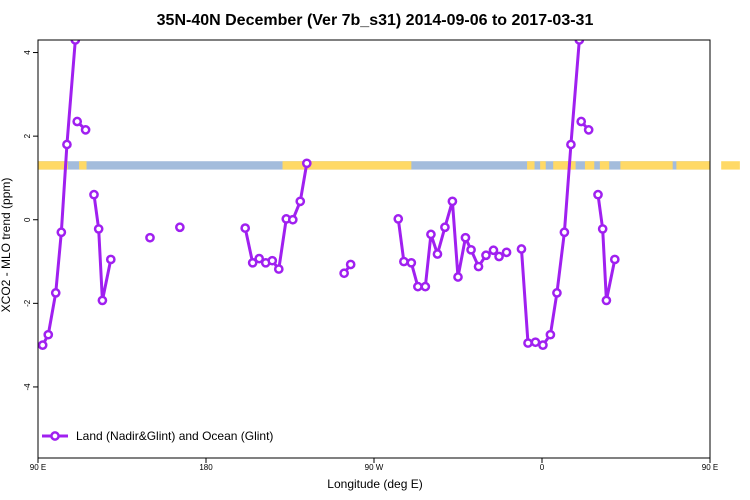  Describe the element at coordinates (27, 219) in the screenshot. I see `y-tick-label: 0` at that location.